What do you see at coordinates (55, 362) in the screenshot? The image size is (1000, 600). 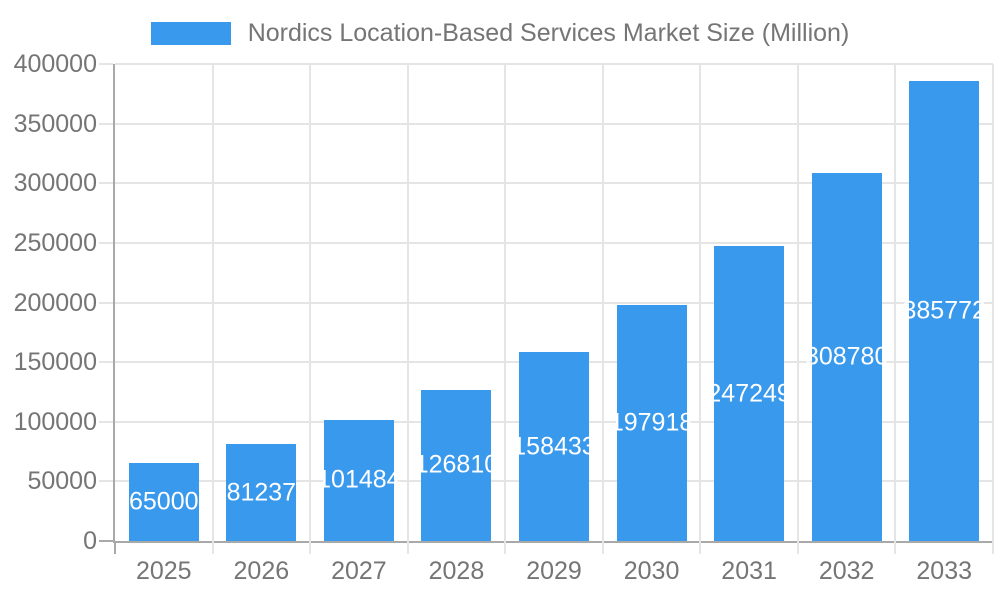 I see `y-tick-label: 150000` at bounding box center [55, 362].